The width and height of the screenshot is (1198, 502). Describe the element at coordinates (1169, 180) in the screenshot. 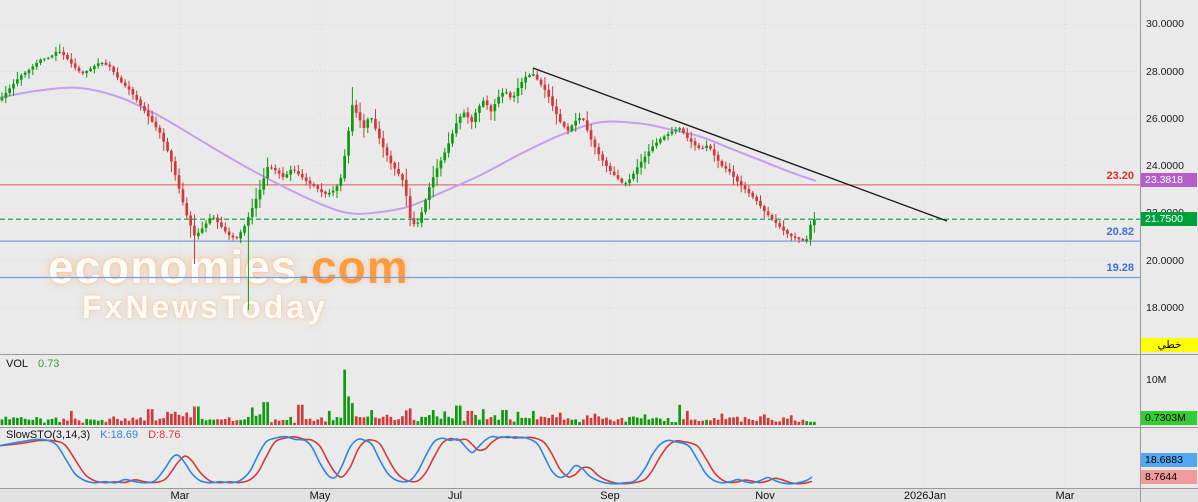

I see `ma-value-badge: 23.3818` at that location.